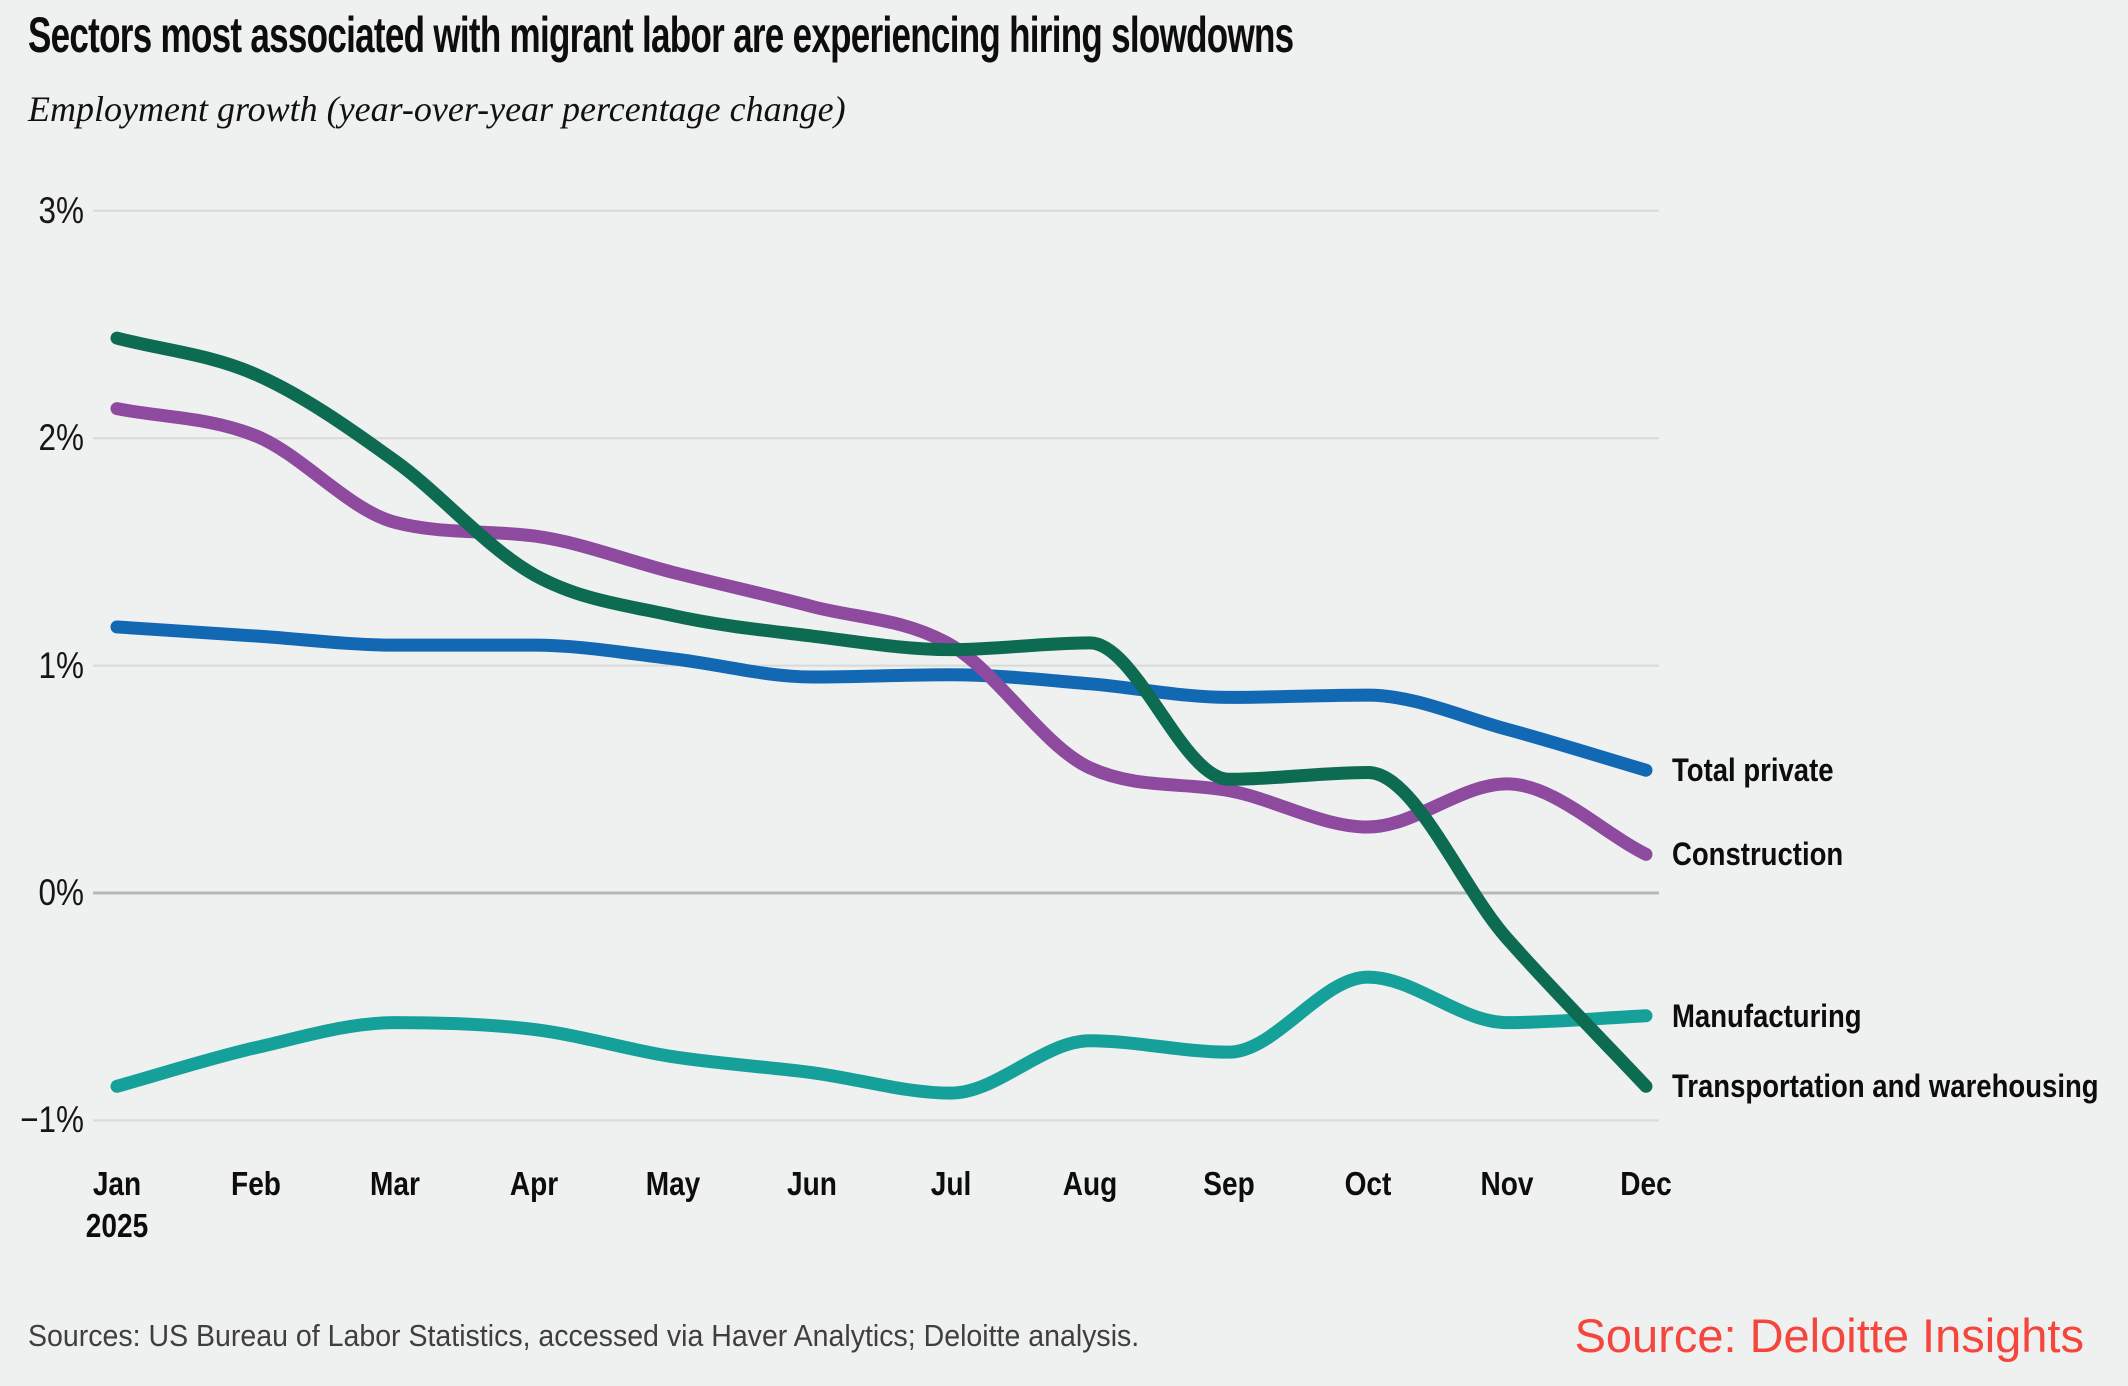 This screenshot has height=1386, width=2128. Describe the element at coordinates (1507, 1183) in the screenshot. I see `x-tick-label-nov: Nov` at that location.